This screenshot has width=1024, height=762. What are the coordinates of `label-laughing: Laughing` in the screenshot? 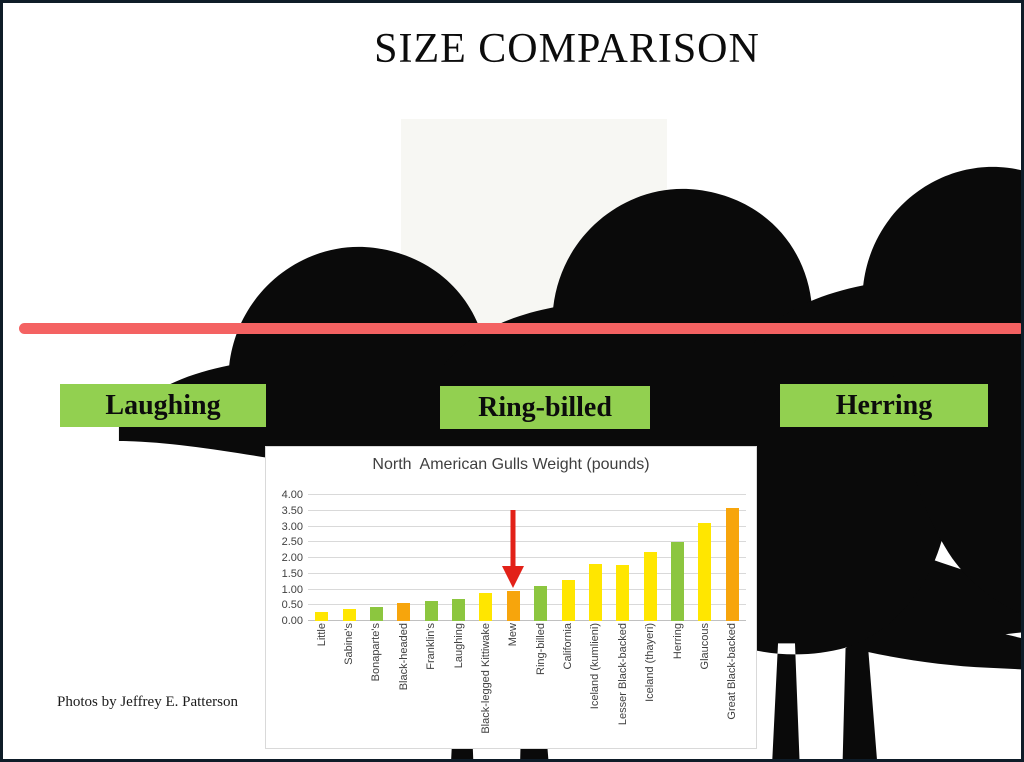 It's located at (163, 405).